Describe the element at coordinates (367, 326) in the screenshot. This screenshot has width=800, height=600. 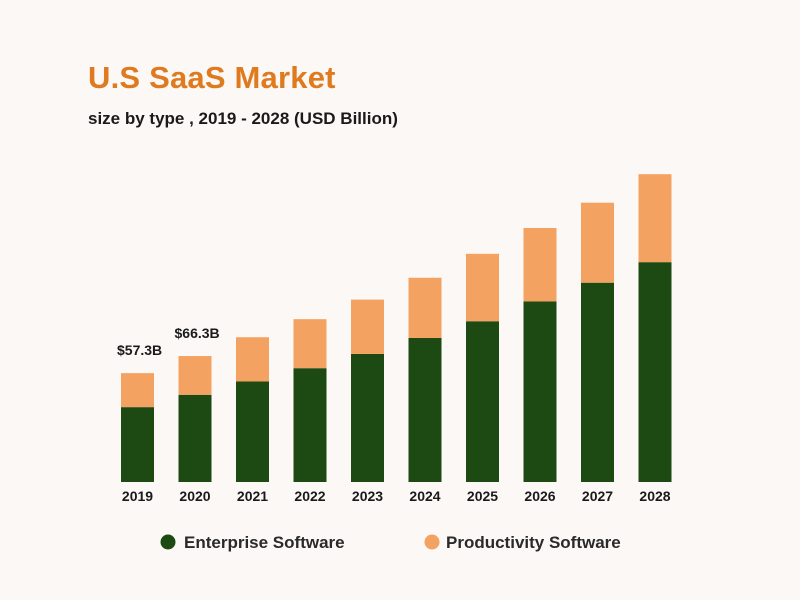
I see `bar-productivity-2023` at that location.